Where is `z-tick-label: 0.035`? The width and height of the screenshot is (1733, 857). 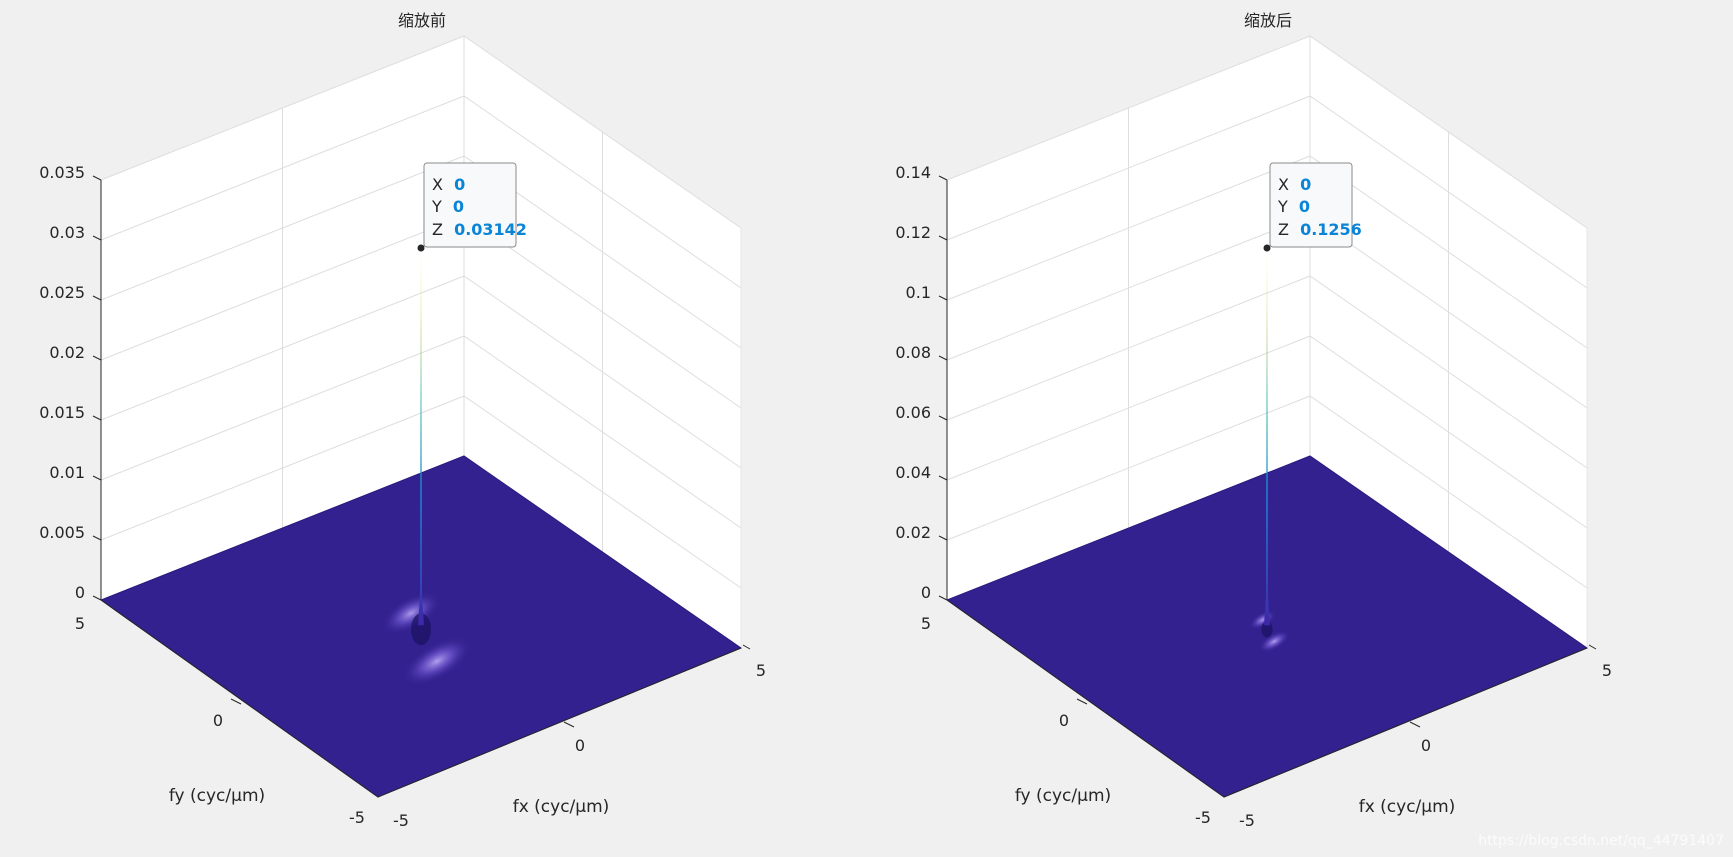 z-tick-label: 0.035 is located at coordinates (62, 172).